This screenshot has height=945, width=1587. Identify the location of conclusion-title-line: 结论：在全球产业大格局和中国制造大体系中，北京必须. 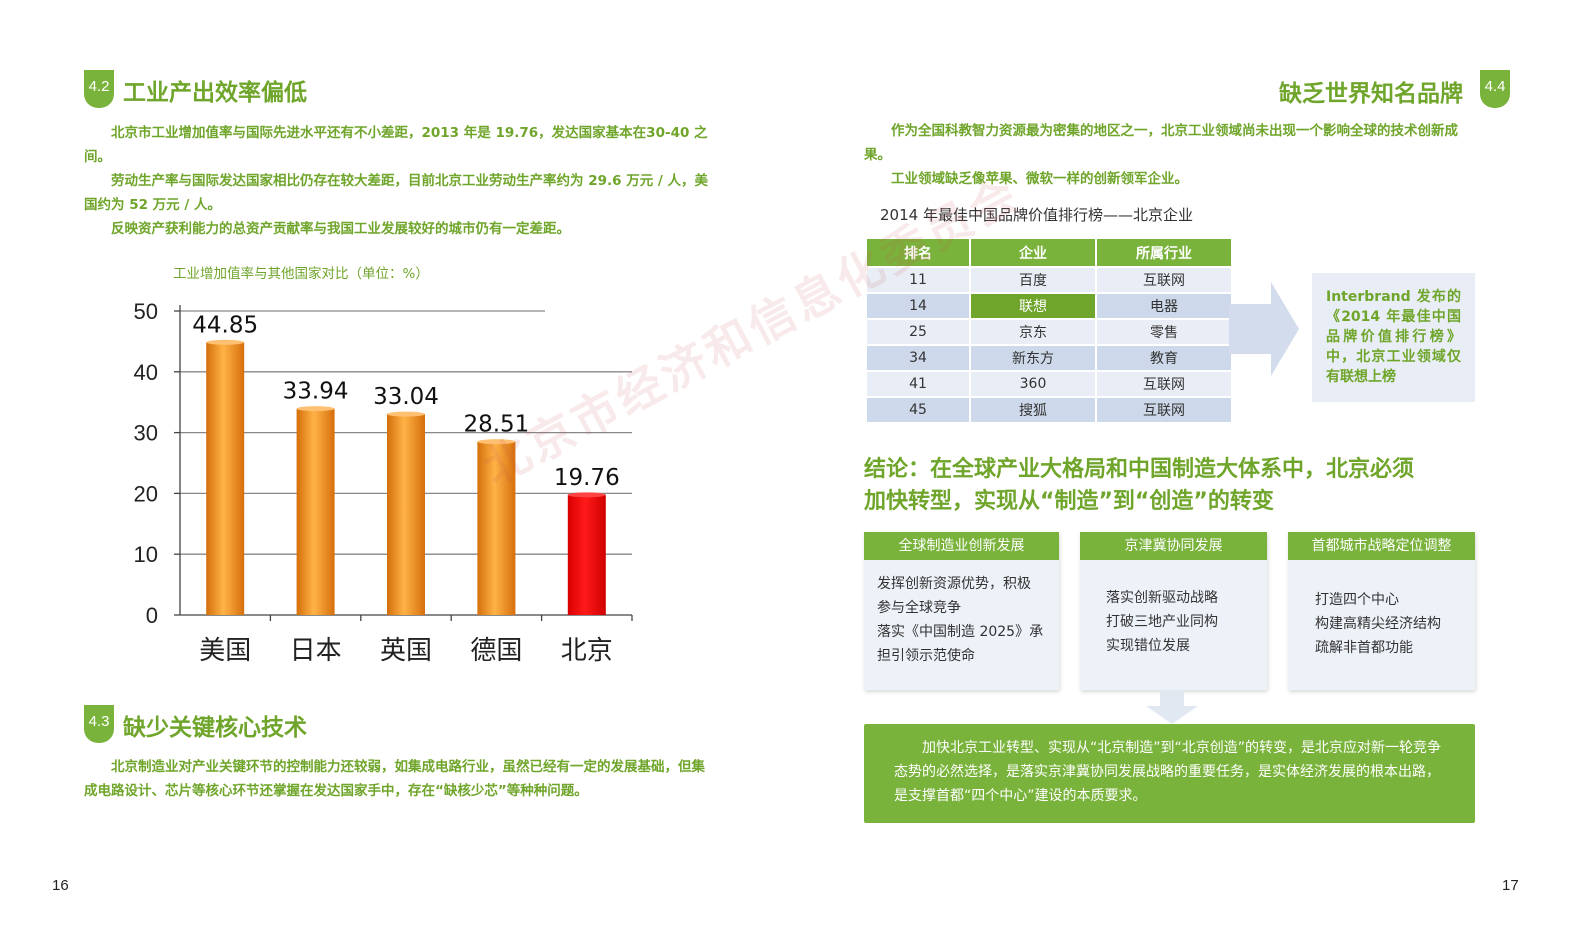
(1139, 469).